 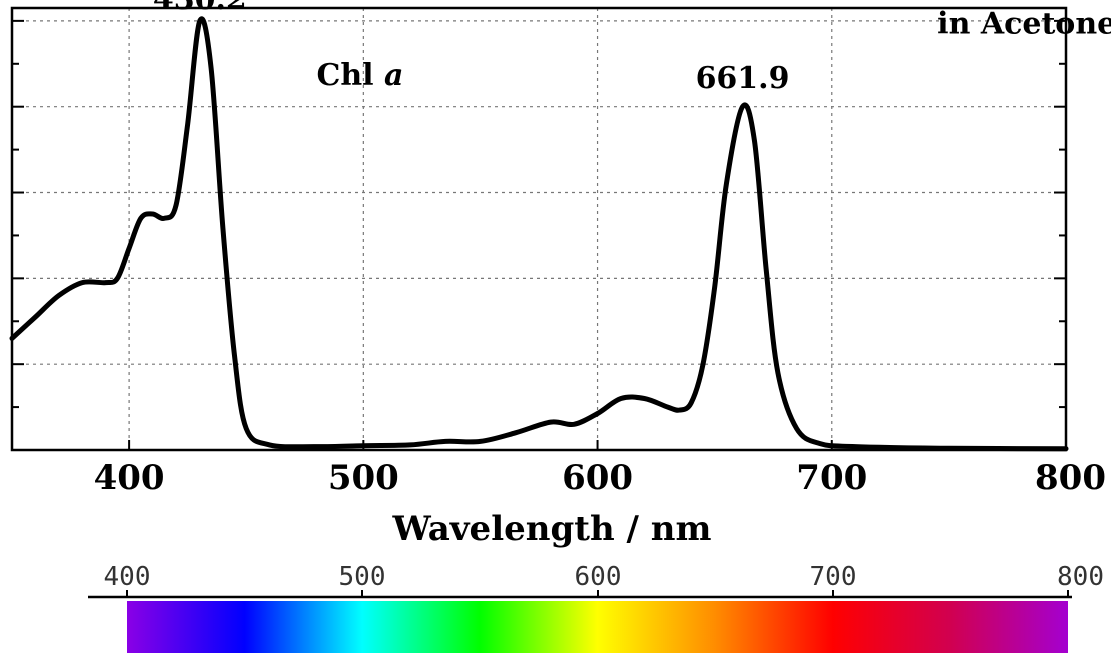 What do you see at coordinates (743, 78) in the screenshot?
I see `peak-label-662: 661.9` at bounding box center [743, 78].